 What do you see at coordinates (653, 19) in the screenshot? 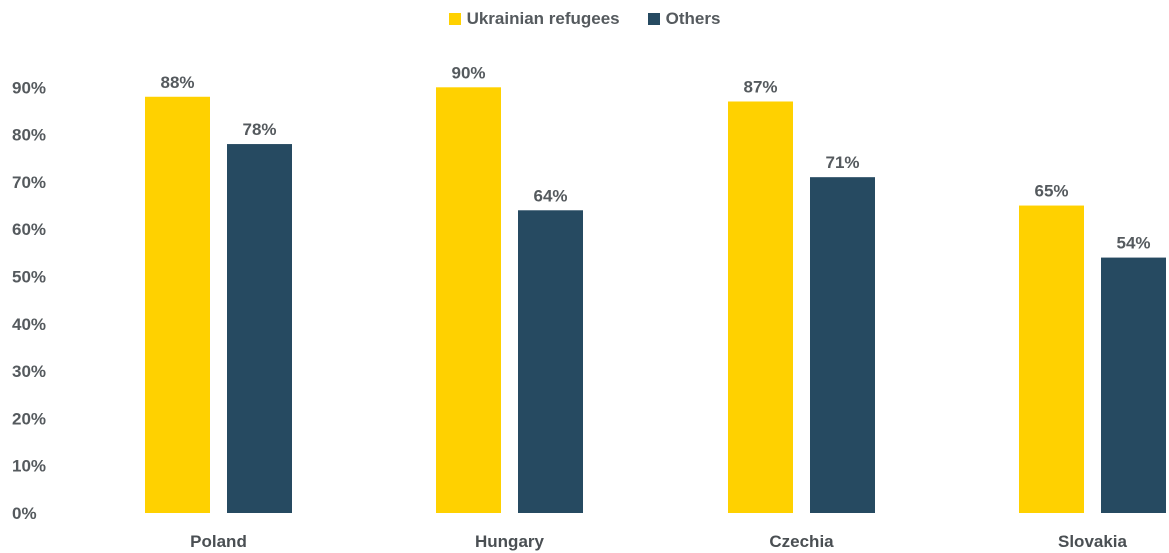
I see `legend-swatch-others` at bounding box center [653, 19].